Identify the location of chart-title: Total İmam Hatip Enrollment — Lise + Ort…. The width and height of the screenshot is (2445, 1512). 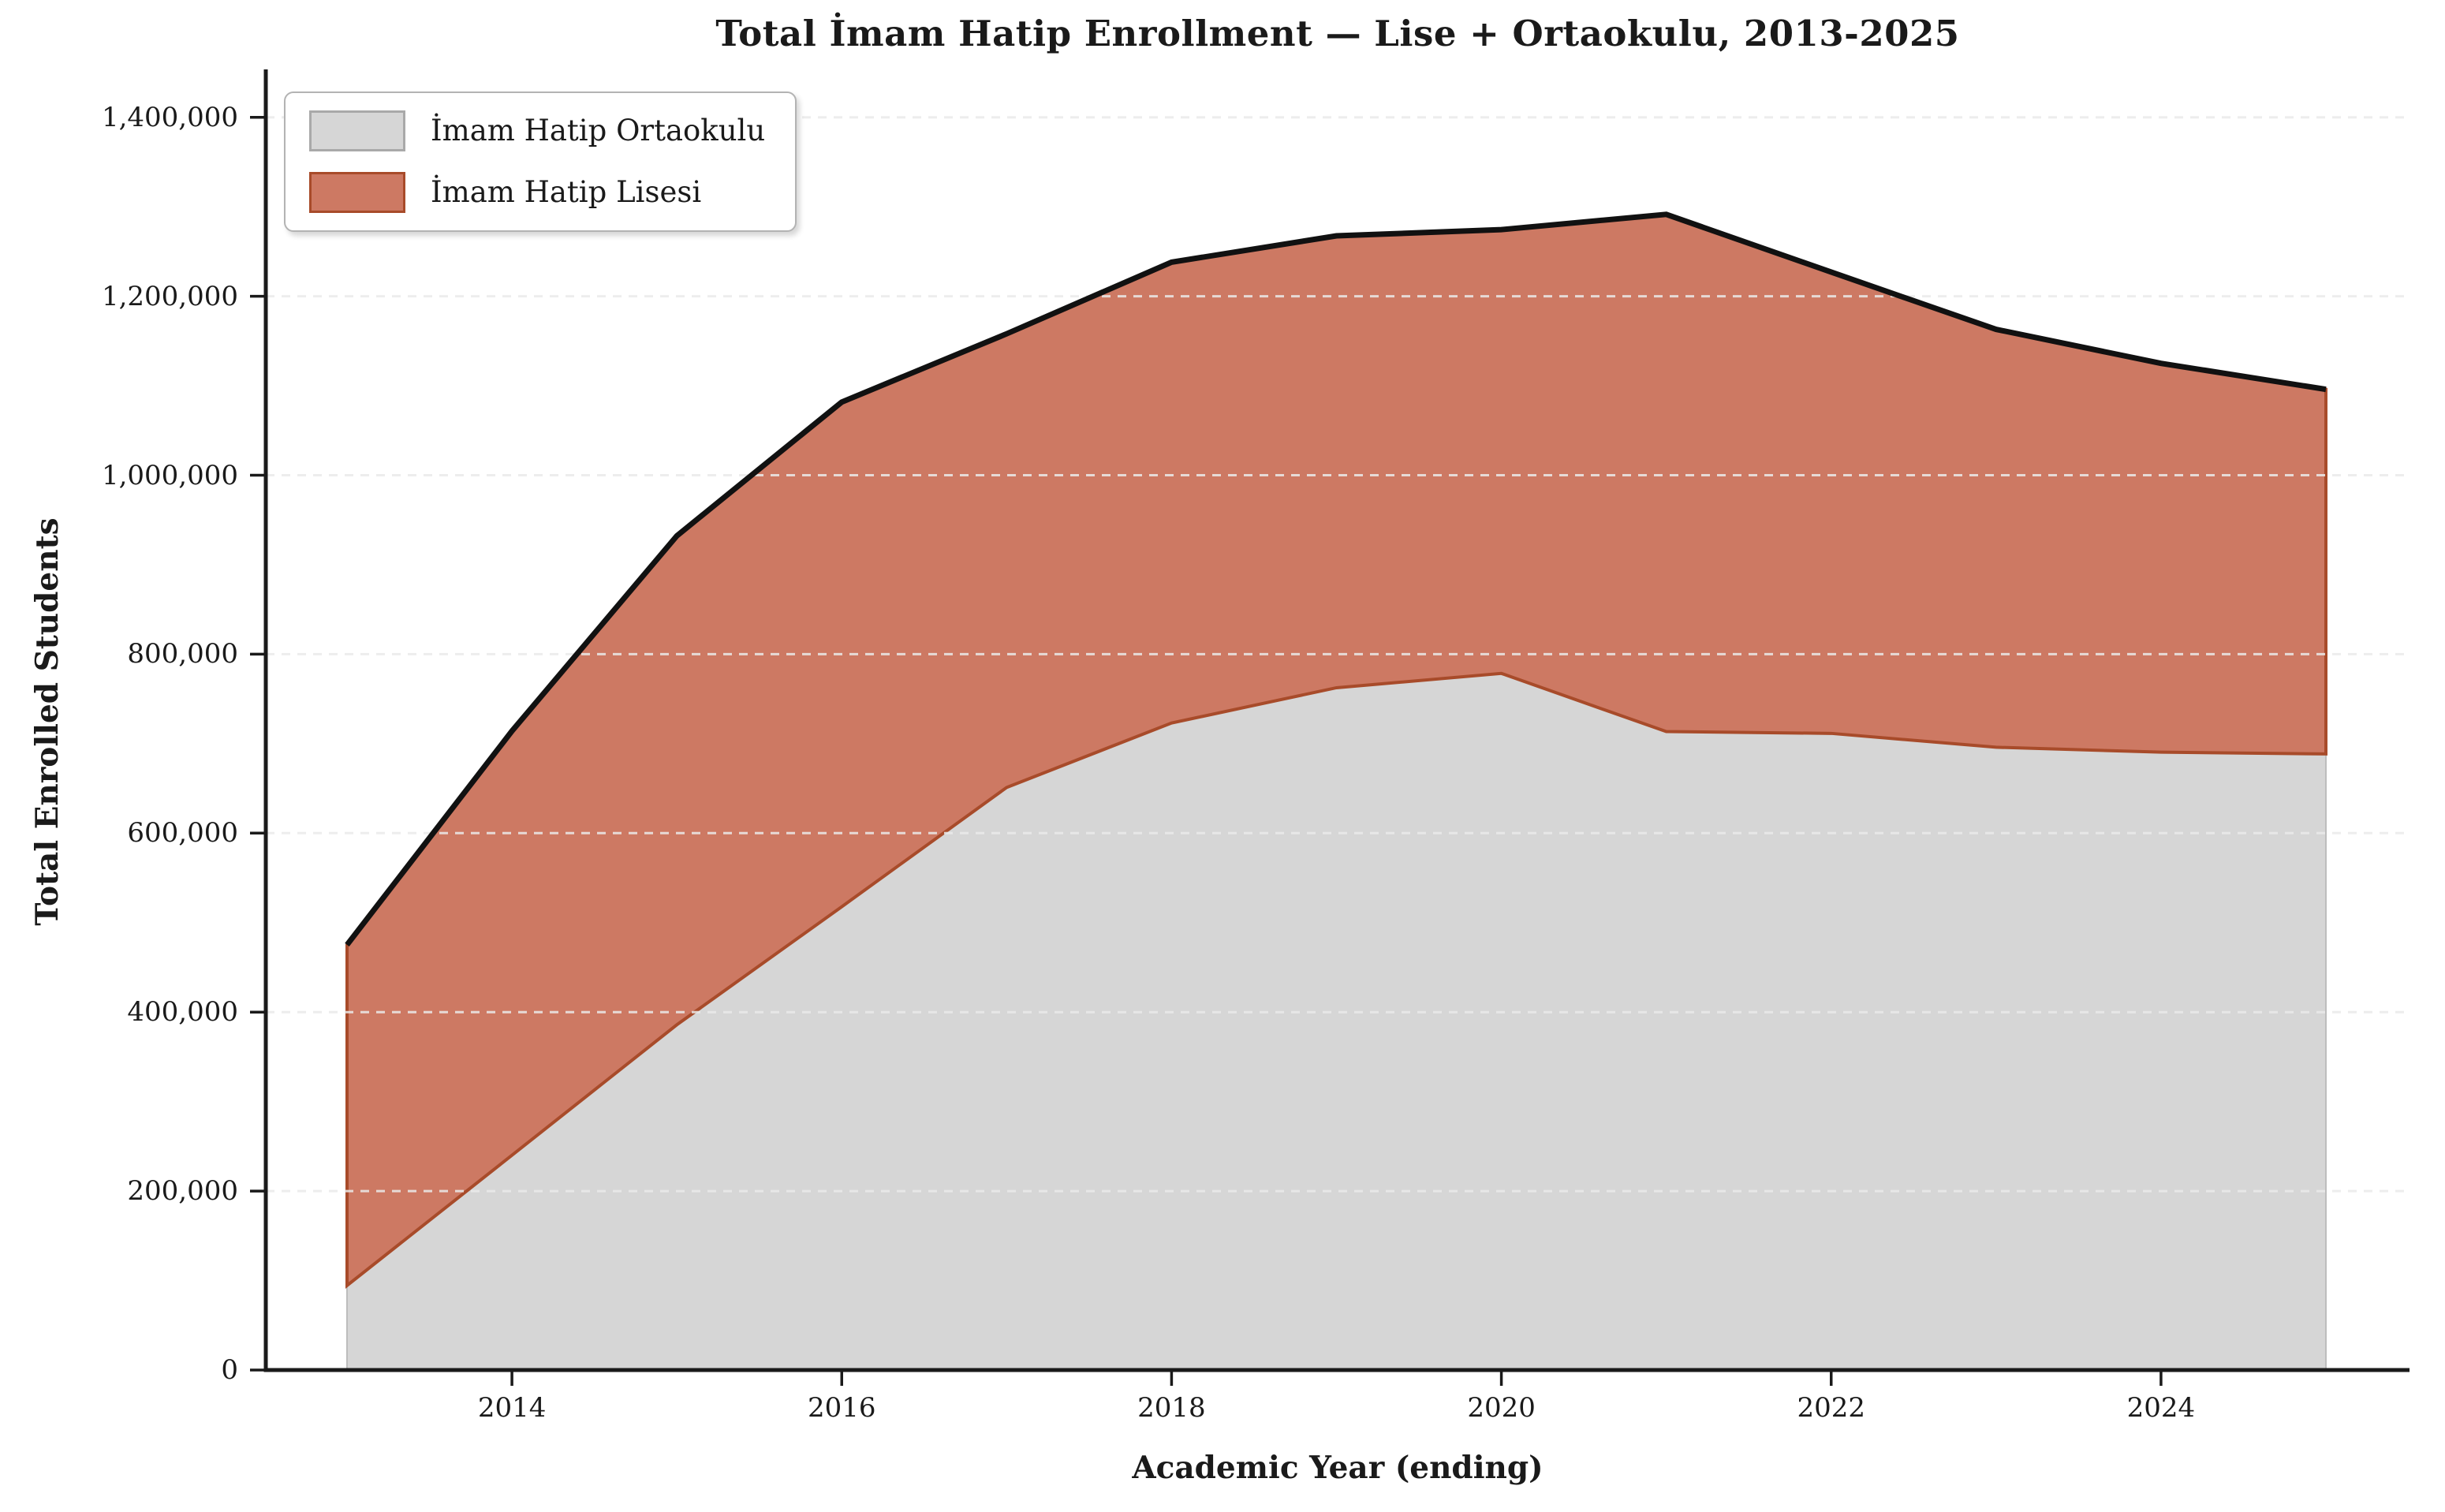
(1337, 33).